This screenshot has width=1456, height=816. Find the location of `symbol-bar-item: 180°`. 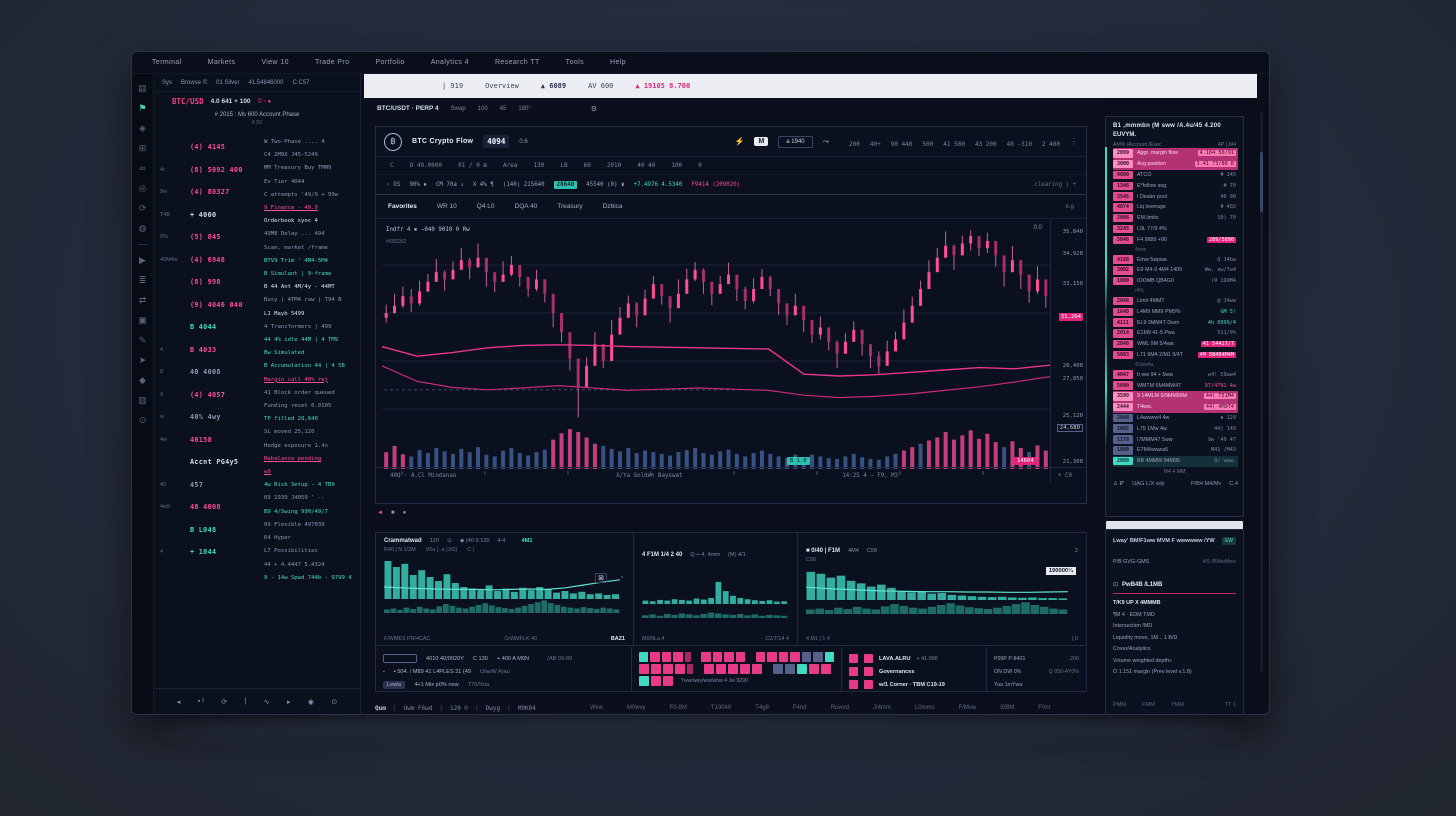

symbol-bar-item: 180° is located at coordinates (524, 108).